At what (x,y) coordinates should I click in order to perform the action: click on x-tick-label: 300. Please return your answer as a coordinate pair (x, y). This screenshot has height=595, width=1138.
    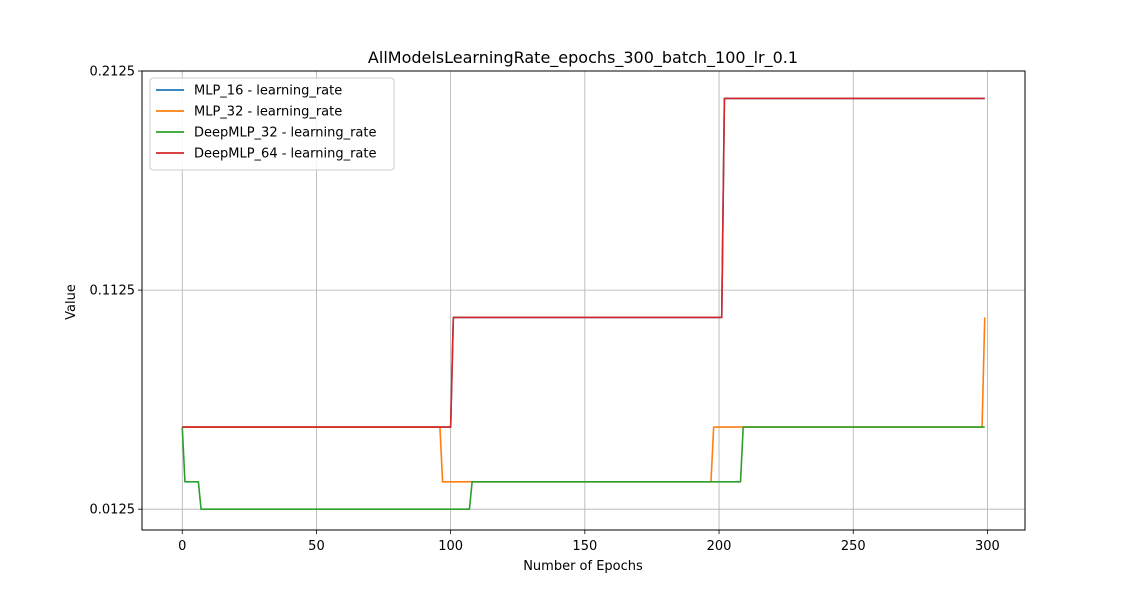
    Looking at the image, I should click on (987, 546).